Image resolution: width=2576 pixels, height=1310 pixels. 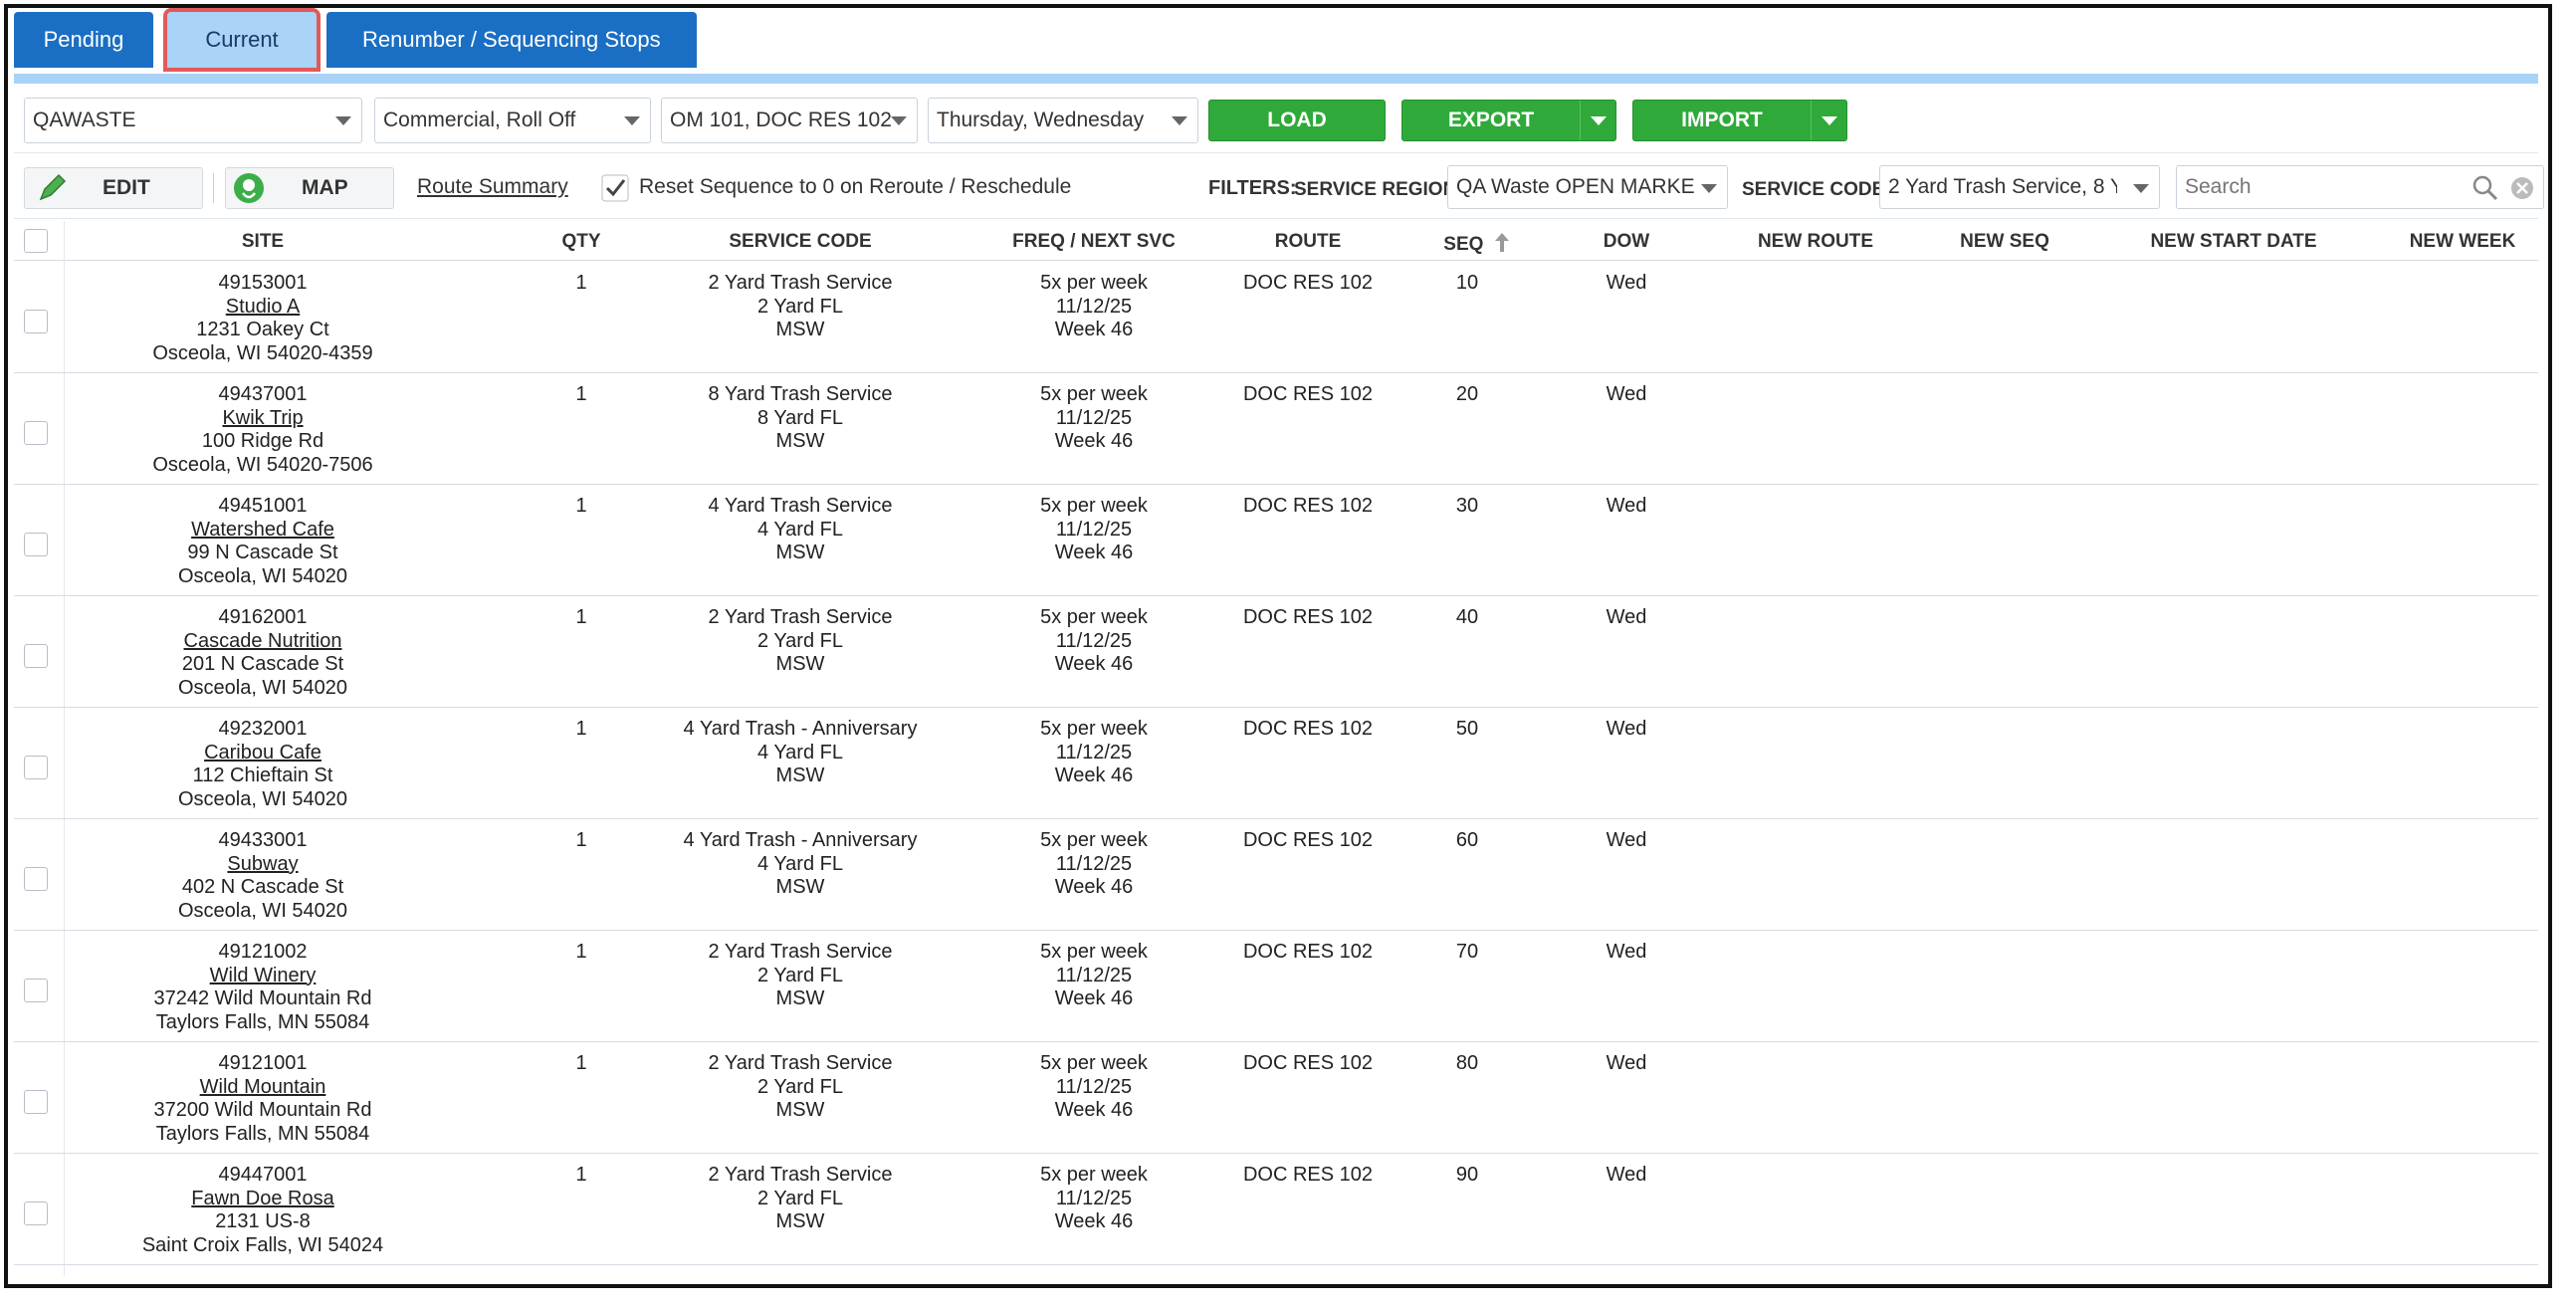 What do you see at coordinates (1094, 617) in the screenshot?
I see `frequency: 5x per week` at bounding box center [1094, 617].